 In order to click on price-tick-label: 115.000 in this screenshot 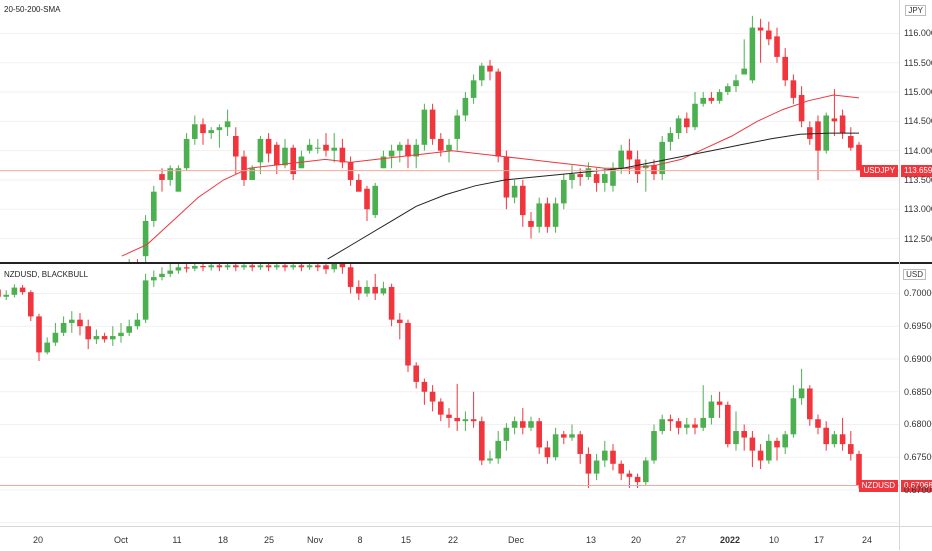, I will do `click(918, 92)`.